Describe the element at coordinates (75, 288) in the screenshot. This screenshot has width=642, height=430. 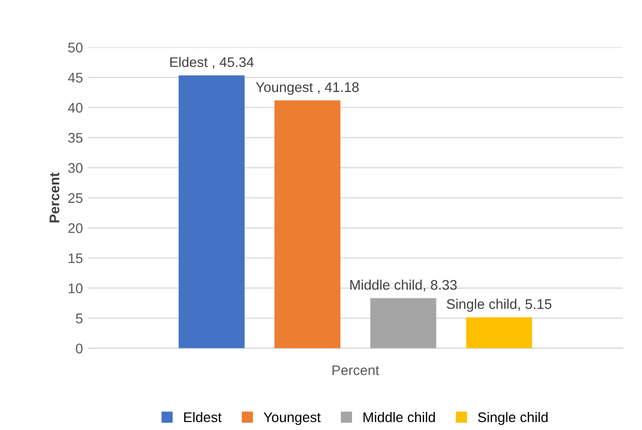
I see `y-tick-label: 10` at that location.